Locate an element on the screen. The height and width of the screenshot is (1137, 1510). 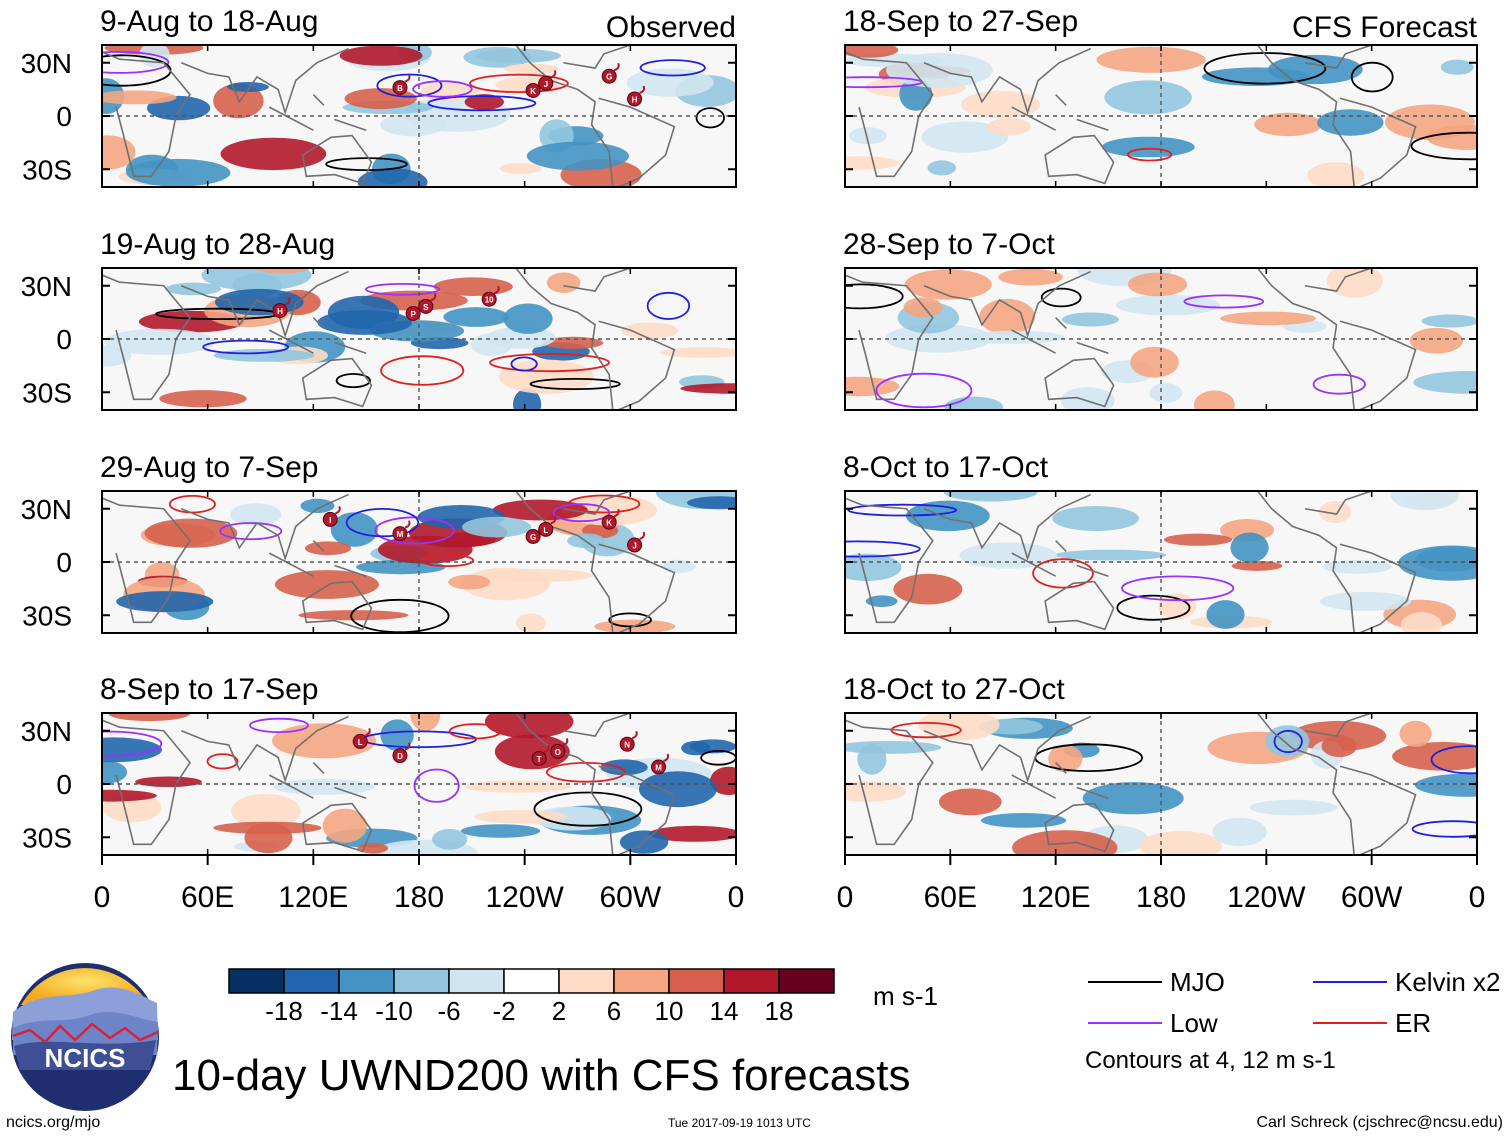
storm-marker: I is located at coordinates (331, 516).